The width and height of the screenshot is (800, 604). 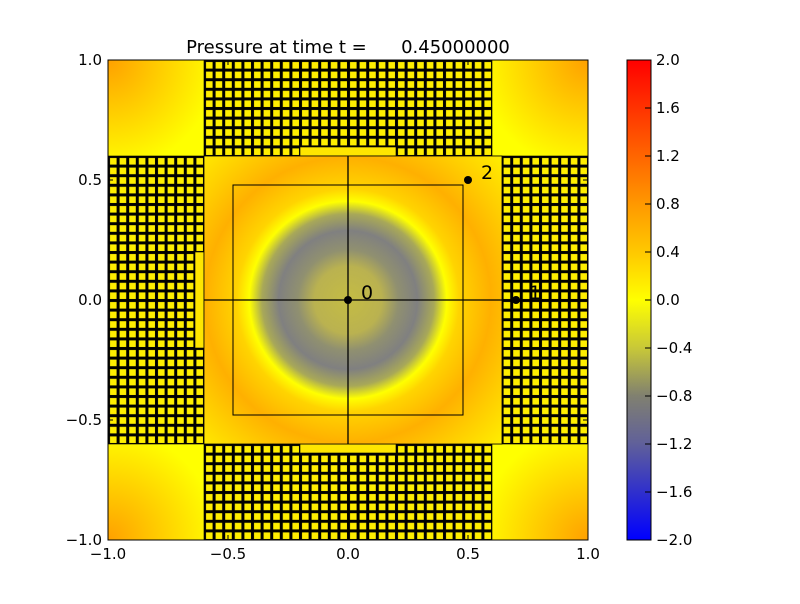 What do you see at coordinates (348, 47) in the screenshot?
I see `chart-title: Pressure at time t = 0.45000000` at bounding box center [348, 47].